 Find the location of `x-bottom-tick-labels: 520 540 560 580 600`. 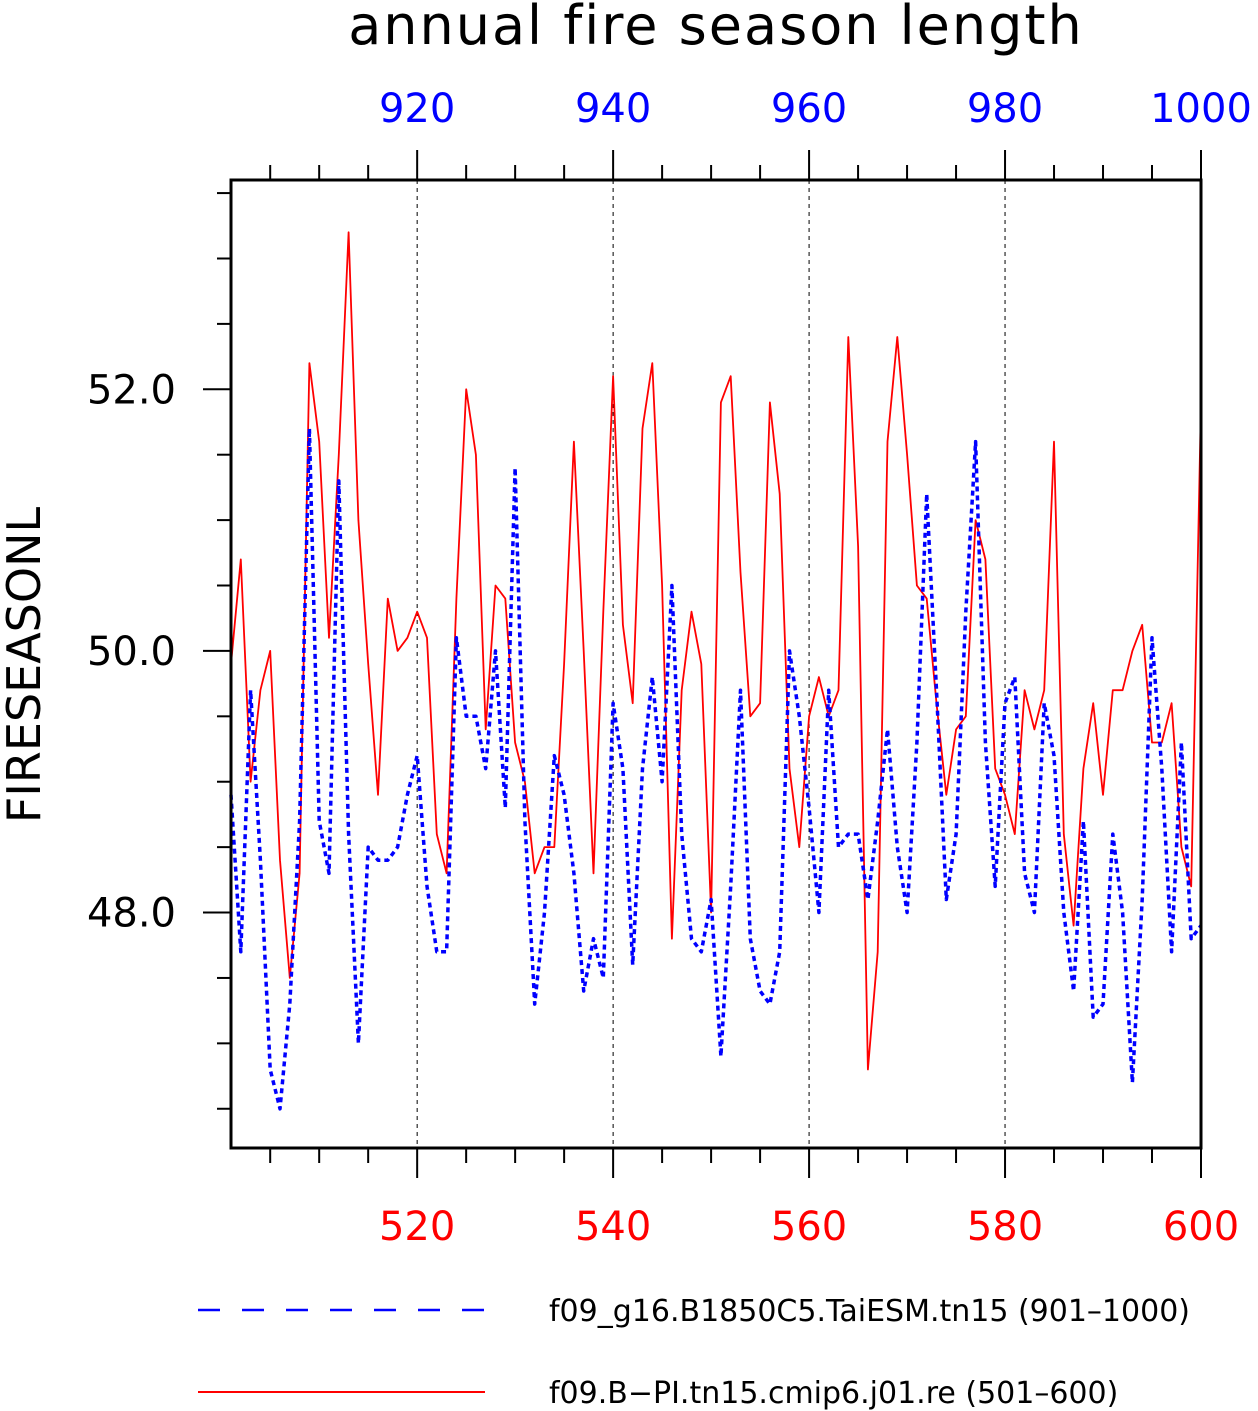

x-bottom-tick-labels: 520 540 560 580 600 is located at coordinates (809, 1227).